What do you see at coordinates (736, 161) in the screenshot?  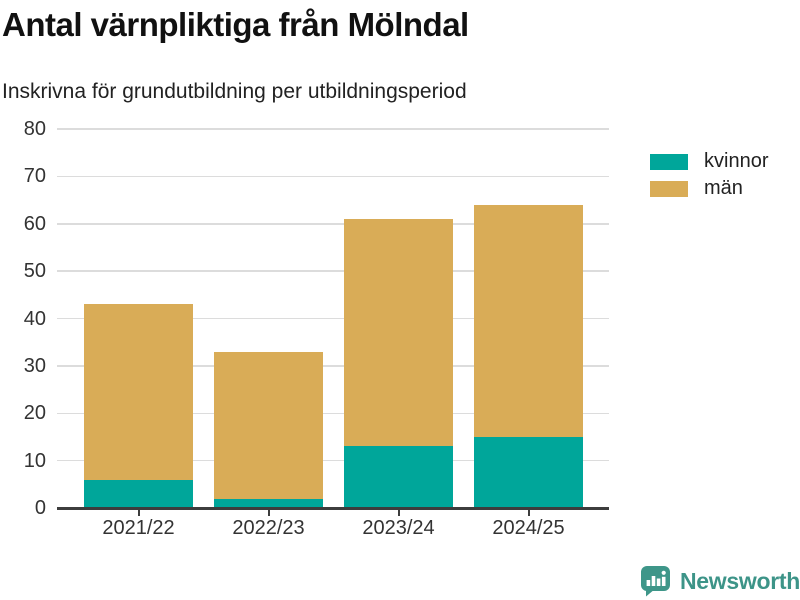 I see `legend-label-kvinnor: kvinnor` at bounding box center [736, 161].